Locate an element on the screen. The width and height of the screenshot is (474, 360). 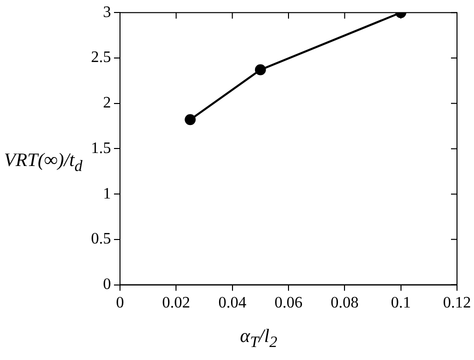
y-tick-label: 1.5 is located at coordinates (101, 148).